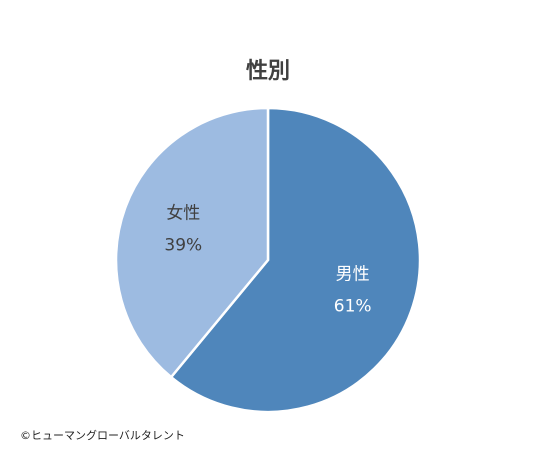 This screenshot has height=460, width=537. I want to click on slice-value-label: 61%, so click(353, 306).